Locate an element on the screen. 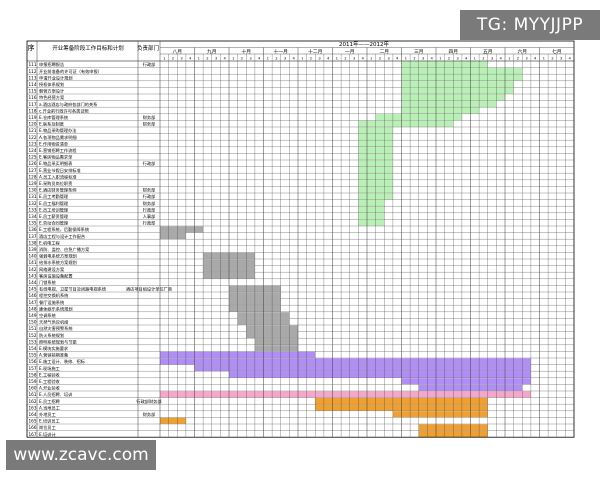  row-number: 140 is located at coordinates (33, 256).